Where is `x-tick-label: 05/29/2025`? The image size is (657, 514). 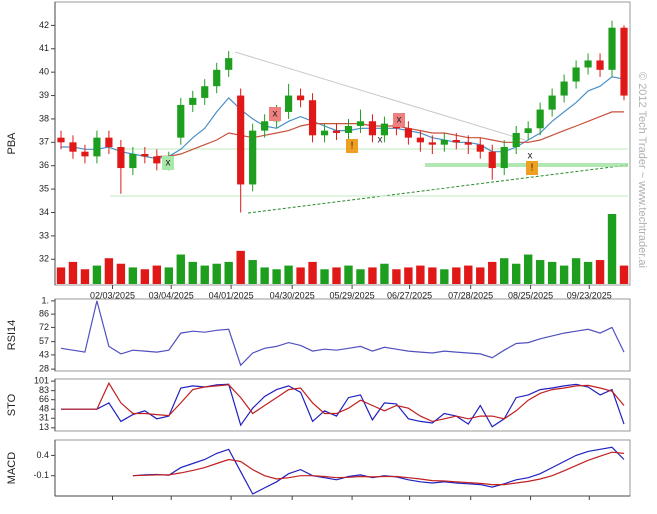
x-tick-label: 05/29/2025 is located at coordinates (352, 295).